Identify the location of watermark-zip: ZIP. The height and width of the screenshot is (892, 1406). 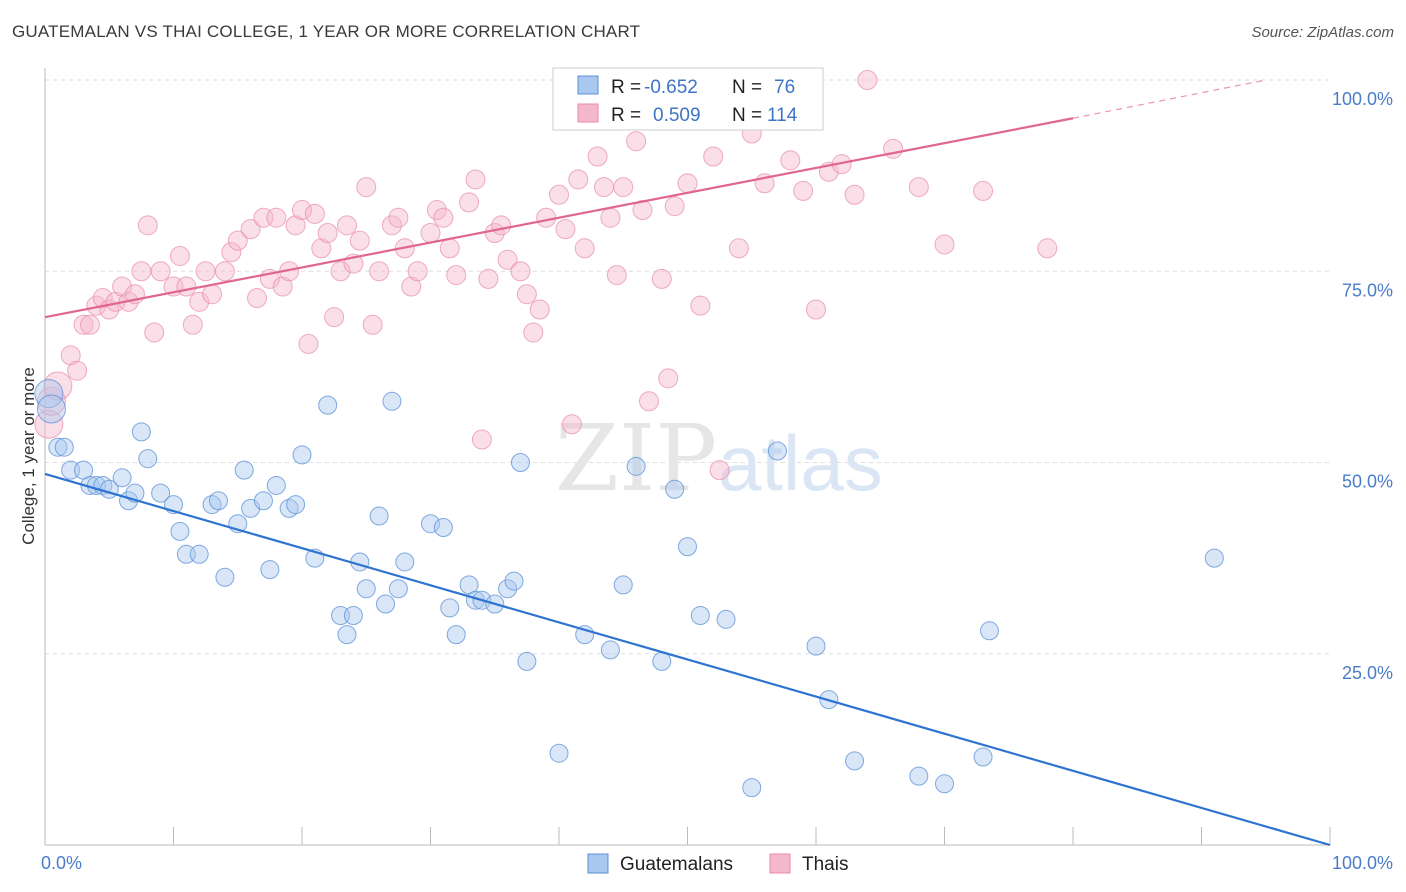
(636, 458).